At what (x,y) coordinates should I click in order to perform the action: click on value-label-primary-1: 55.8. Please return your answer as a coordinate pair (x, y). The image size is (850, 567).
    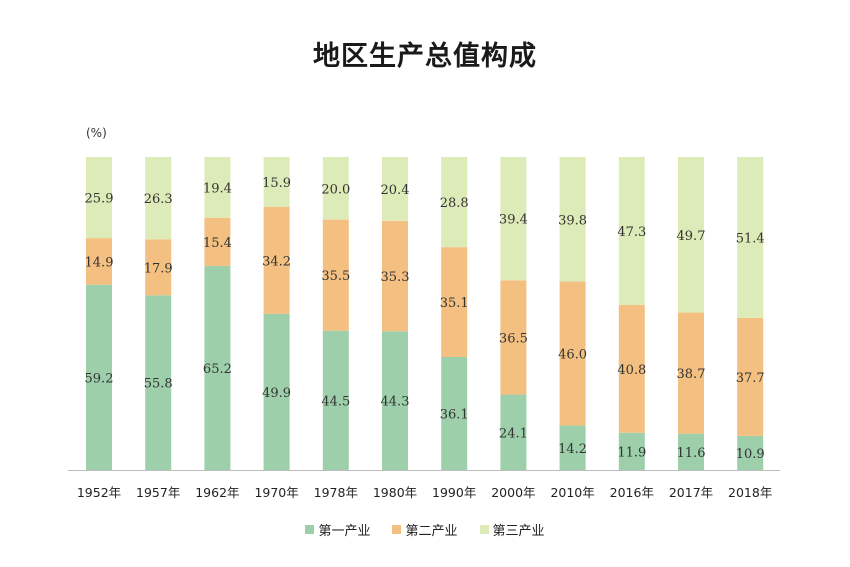
    Looking at the image, I should click on (158, 384).